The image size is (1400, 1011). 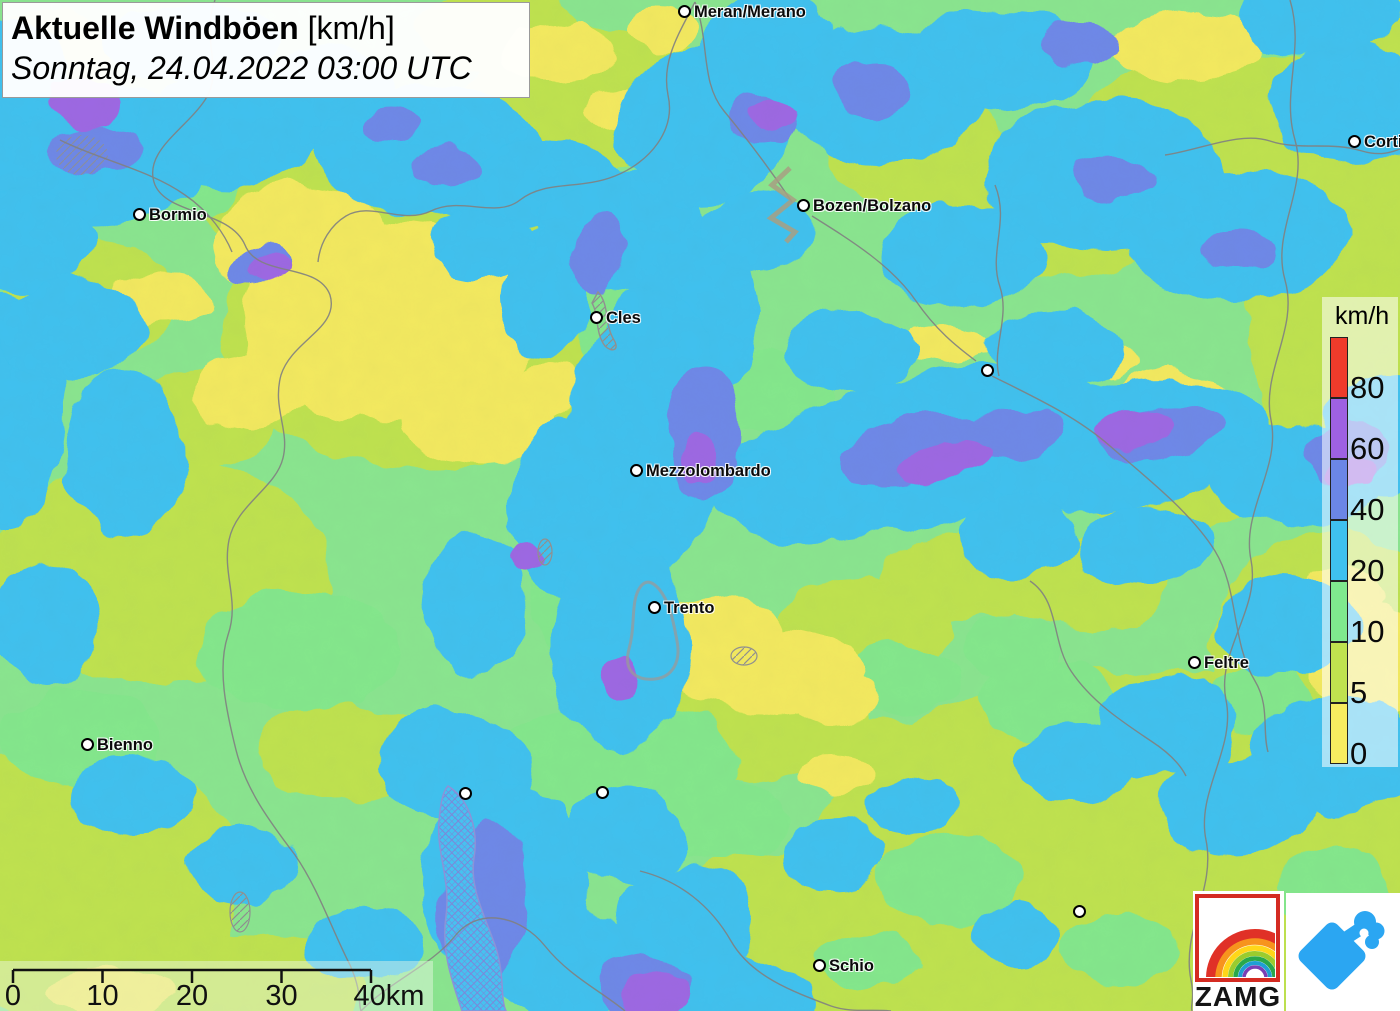 I want to click on zamg-logo-graphic: ZAMG, so click(x=1238, y=952).